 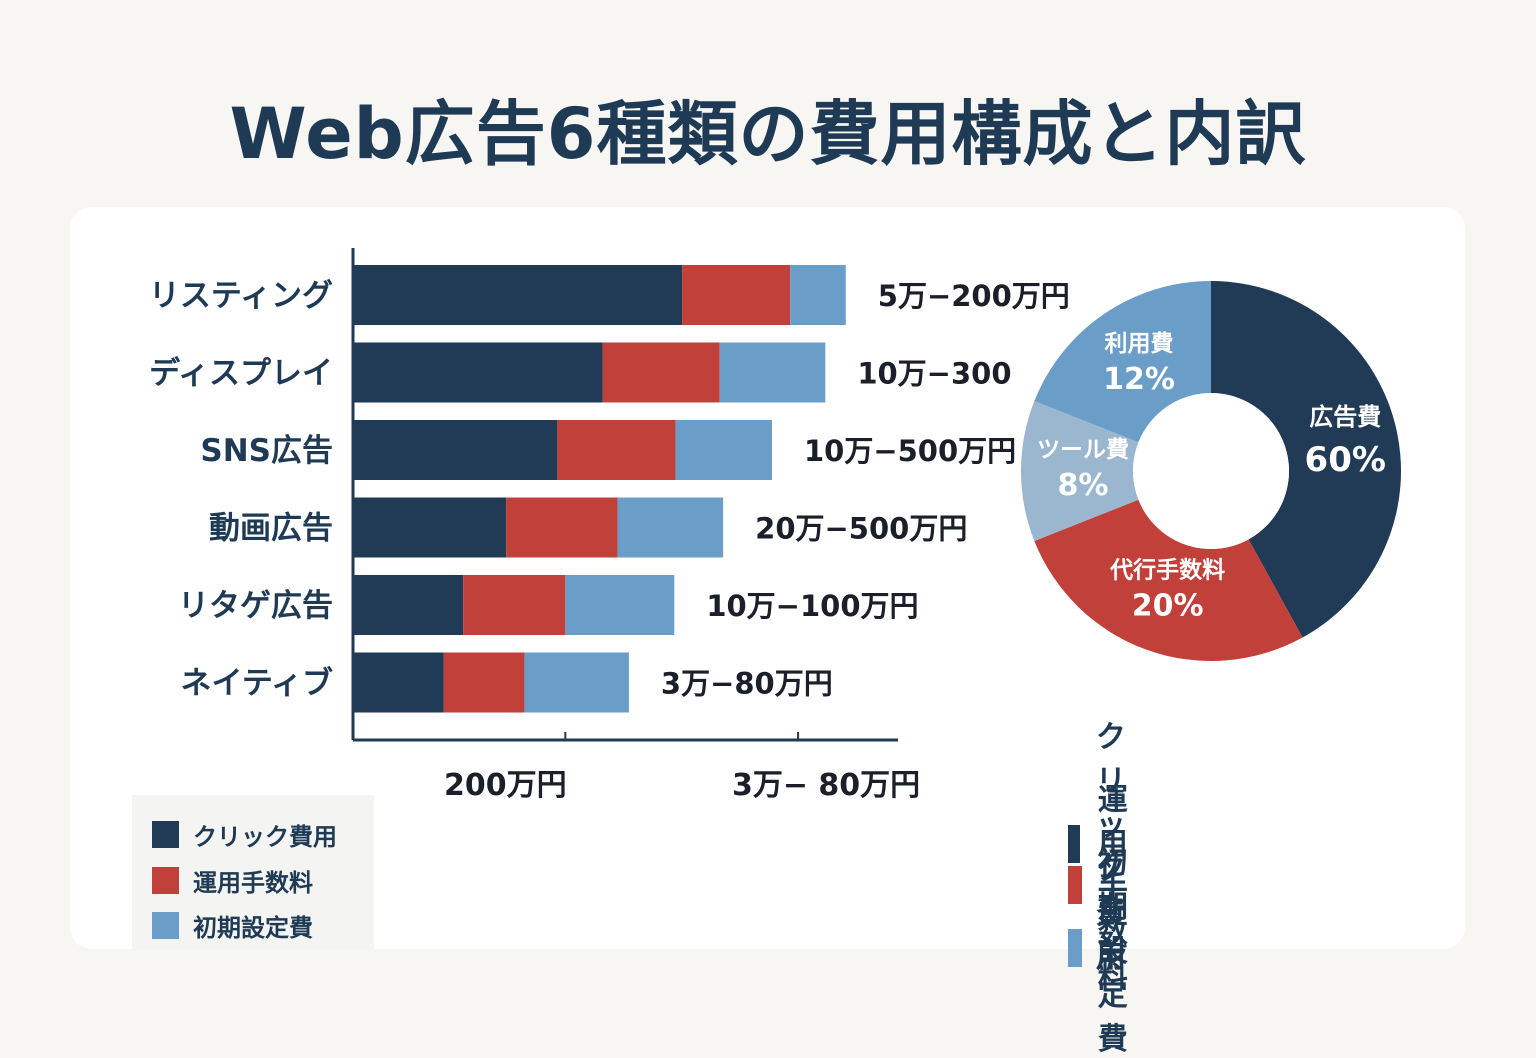 I want to click on category-label: ネイティブ, so click(x=256, y=684).